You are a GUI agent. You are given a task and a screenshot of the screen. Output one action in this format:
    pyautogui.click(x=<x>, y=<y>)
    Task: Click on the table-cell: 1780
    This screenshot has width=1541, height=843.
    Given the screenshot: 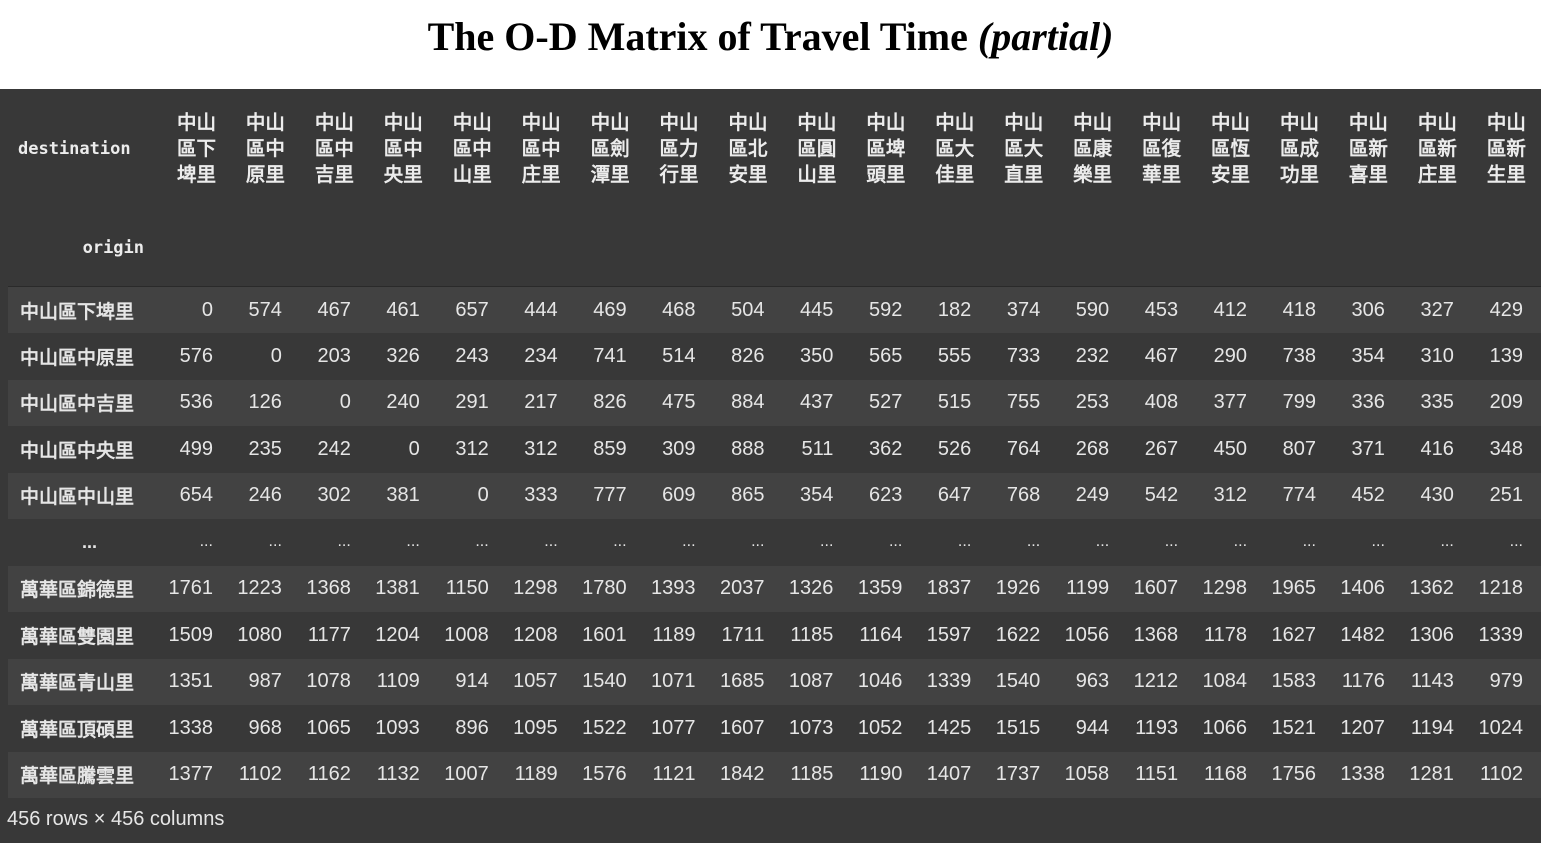 What is the action you would take?
    pyautogui.click(x=604, y=588)
    